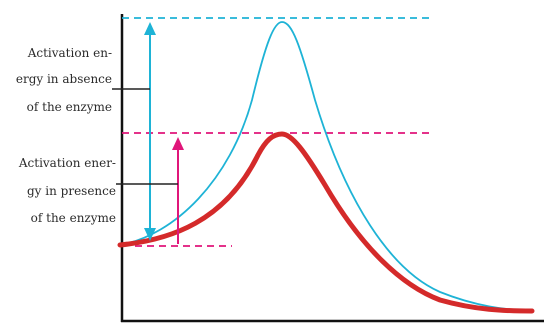  I want to click on absence-label-line-2: ergy in absence, so click(64, 79).